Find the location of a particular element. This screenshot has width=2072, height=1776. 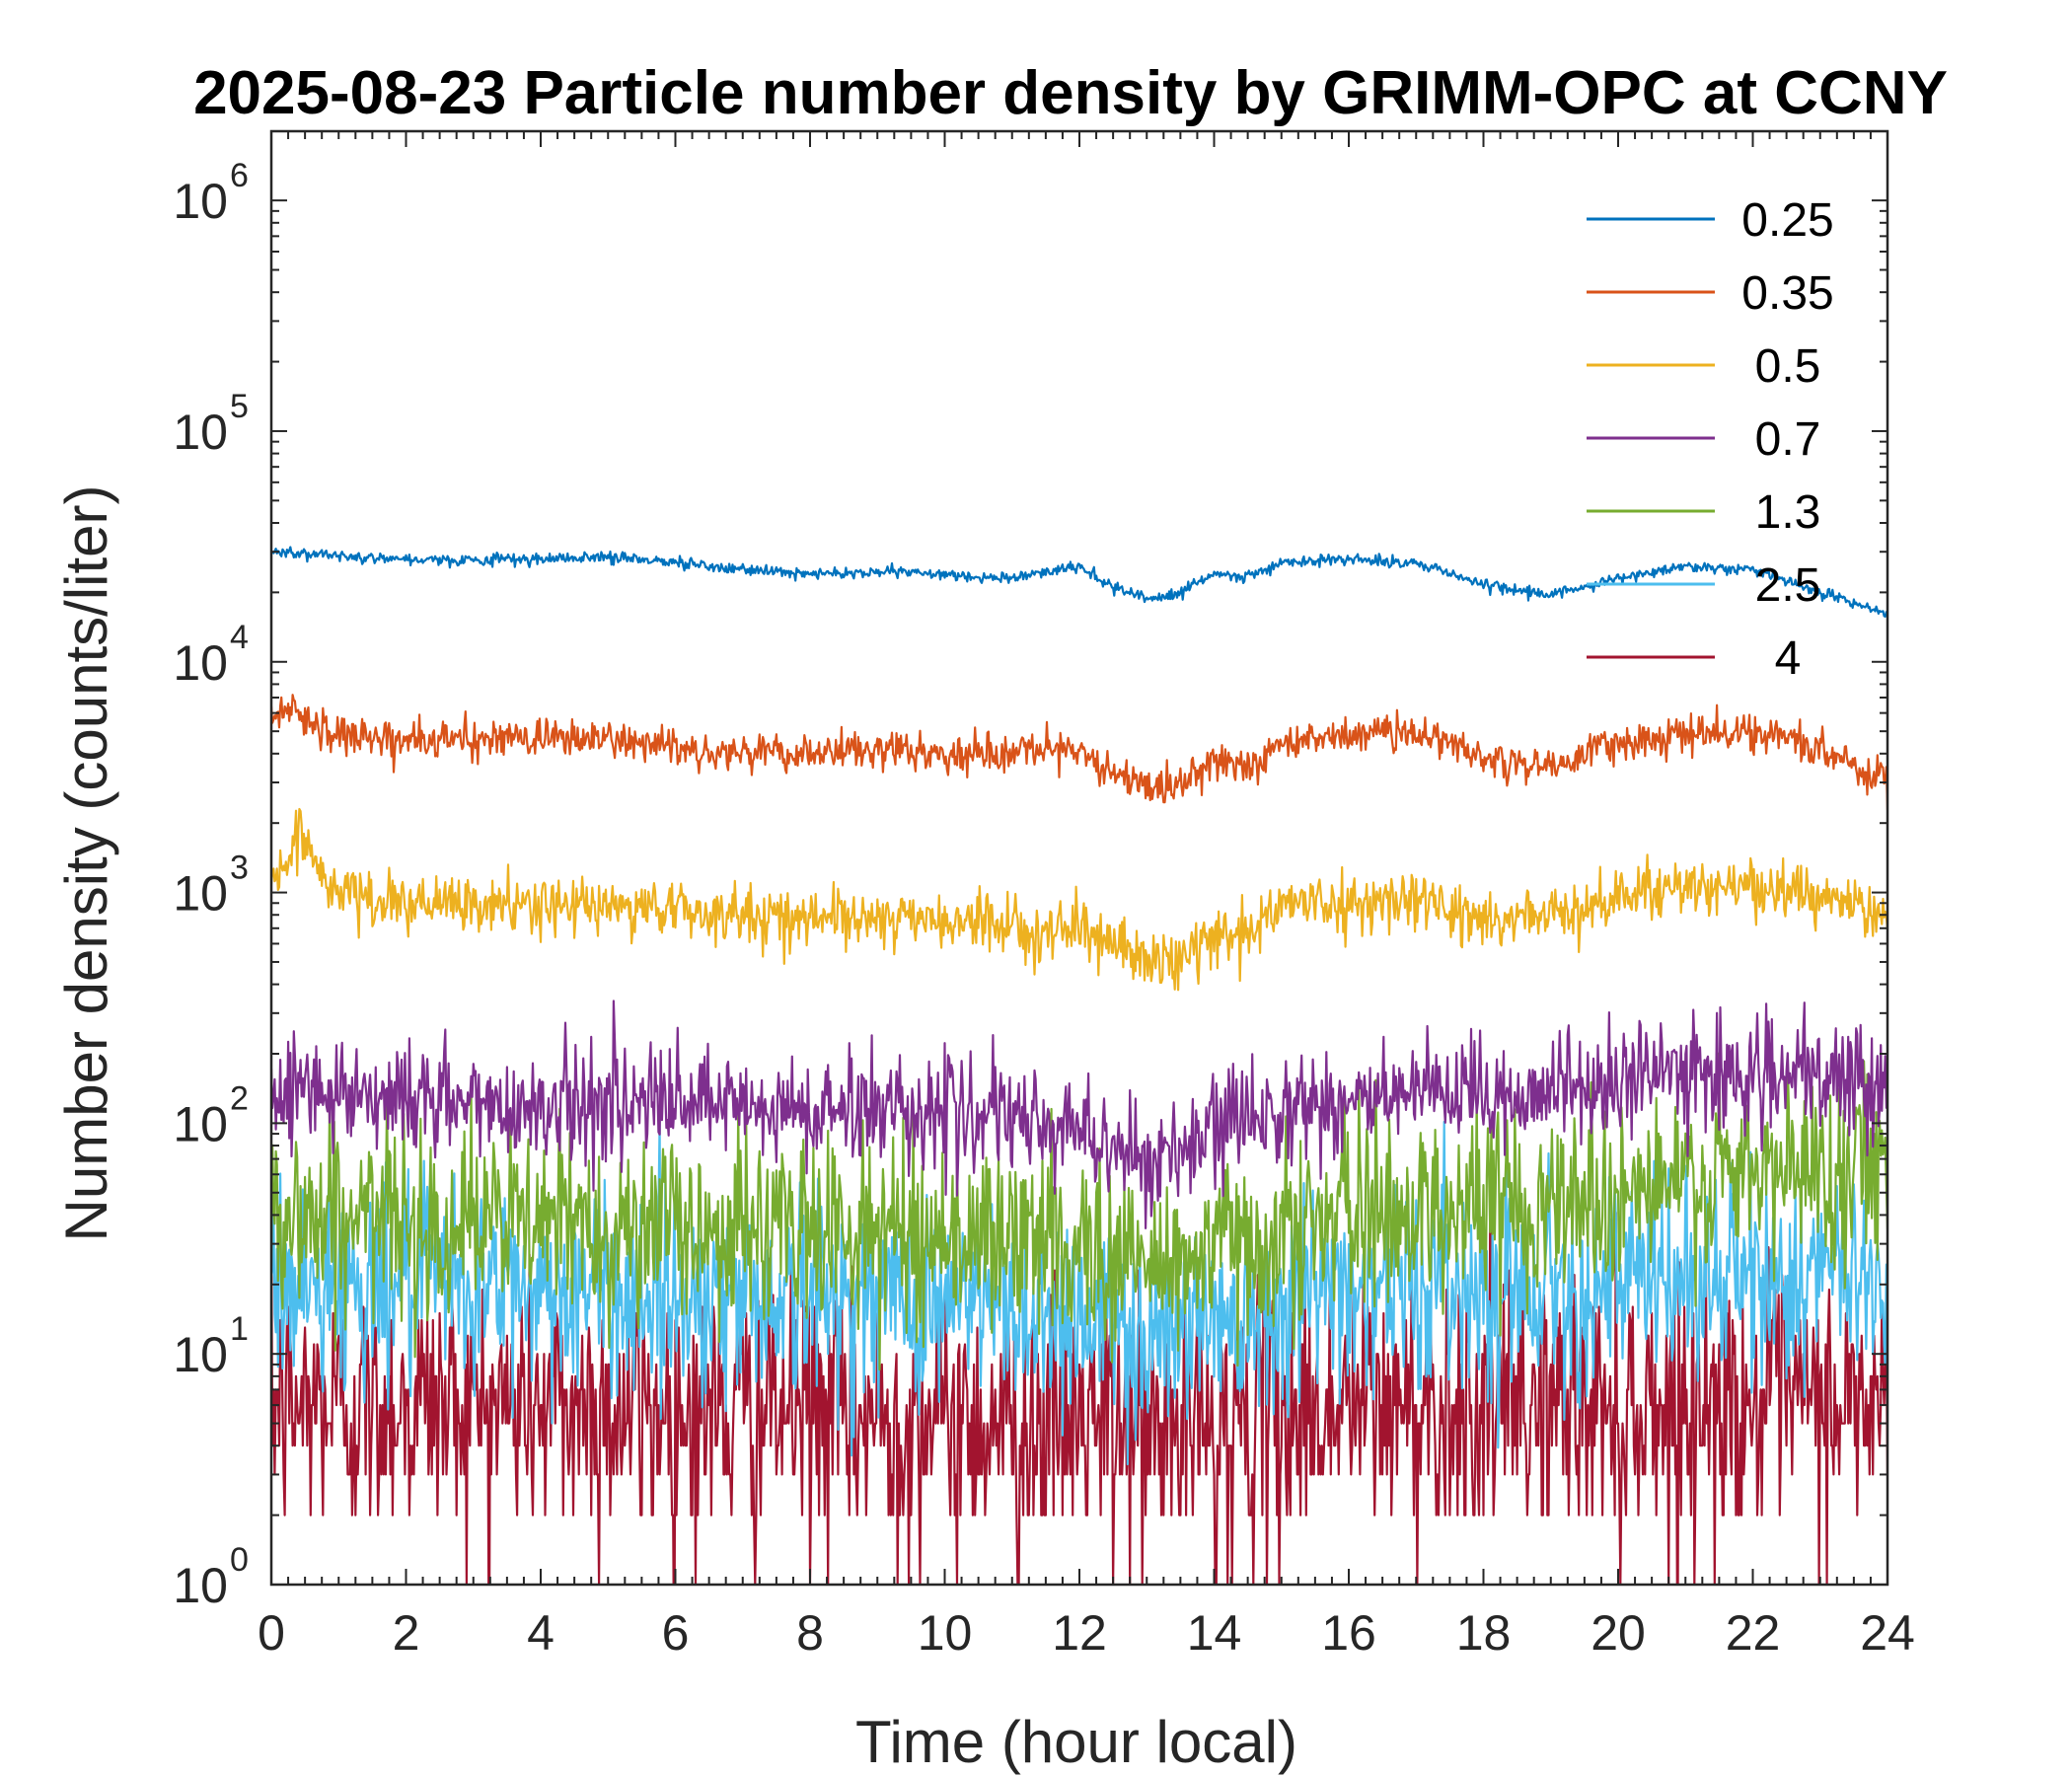

y-tick-exponent: 5 is located at coordinates (240, 407).